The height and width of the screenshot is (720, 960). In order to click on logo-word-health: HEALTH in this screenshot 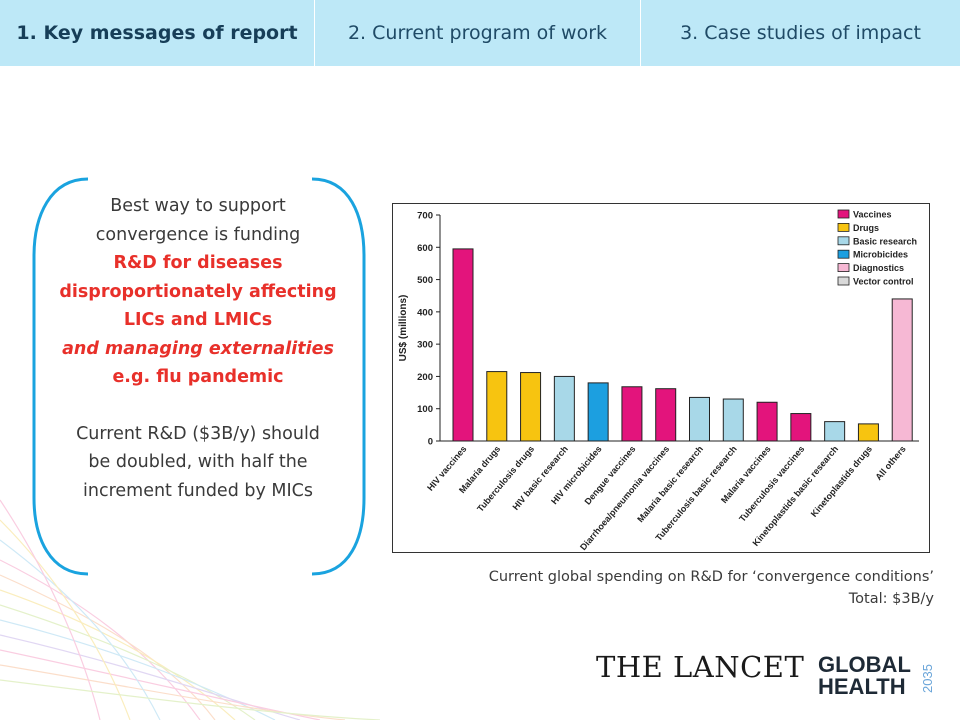, I will do `click(862, 686)`.